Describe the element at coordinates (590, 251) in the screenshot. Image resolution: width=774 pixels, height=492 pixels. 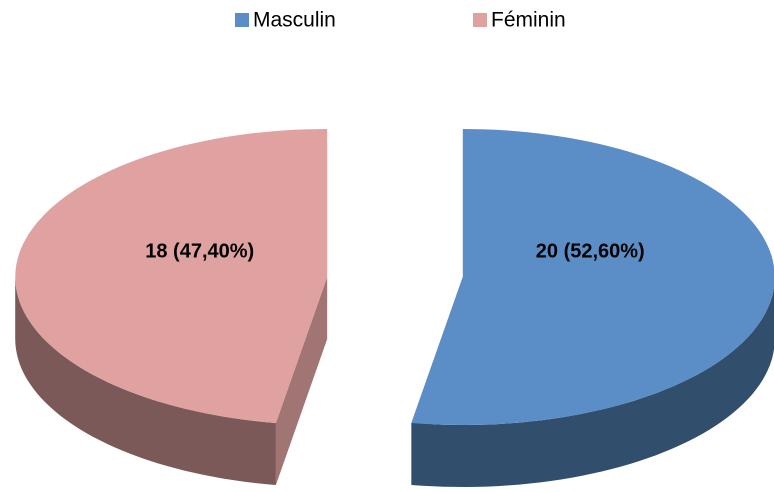
I see `value-label: 20 (52,60%)` at that location.